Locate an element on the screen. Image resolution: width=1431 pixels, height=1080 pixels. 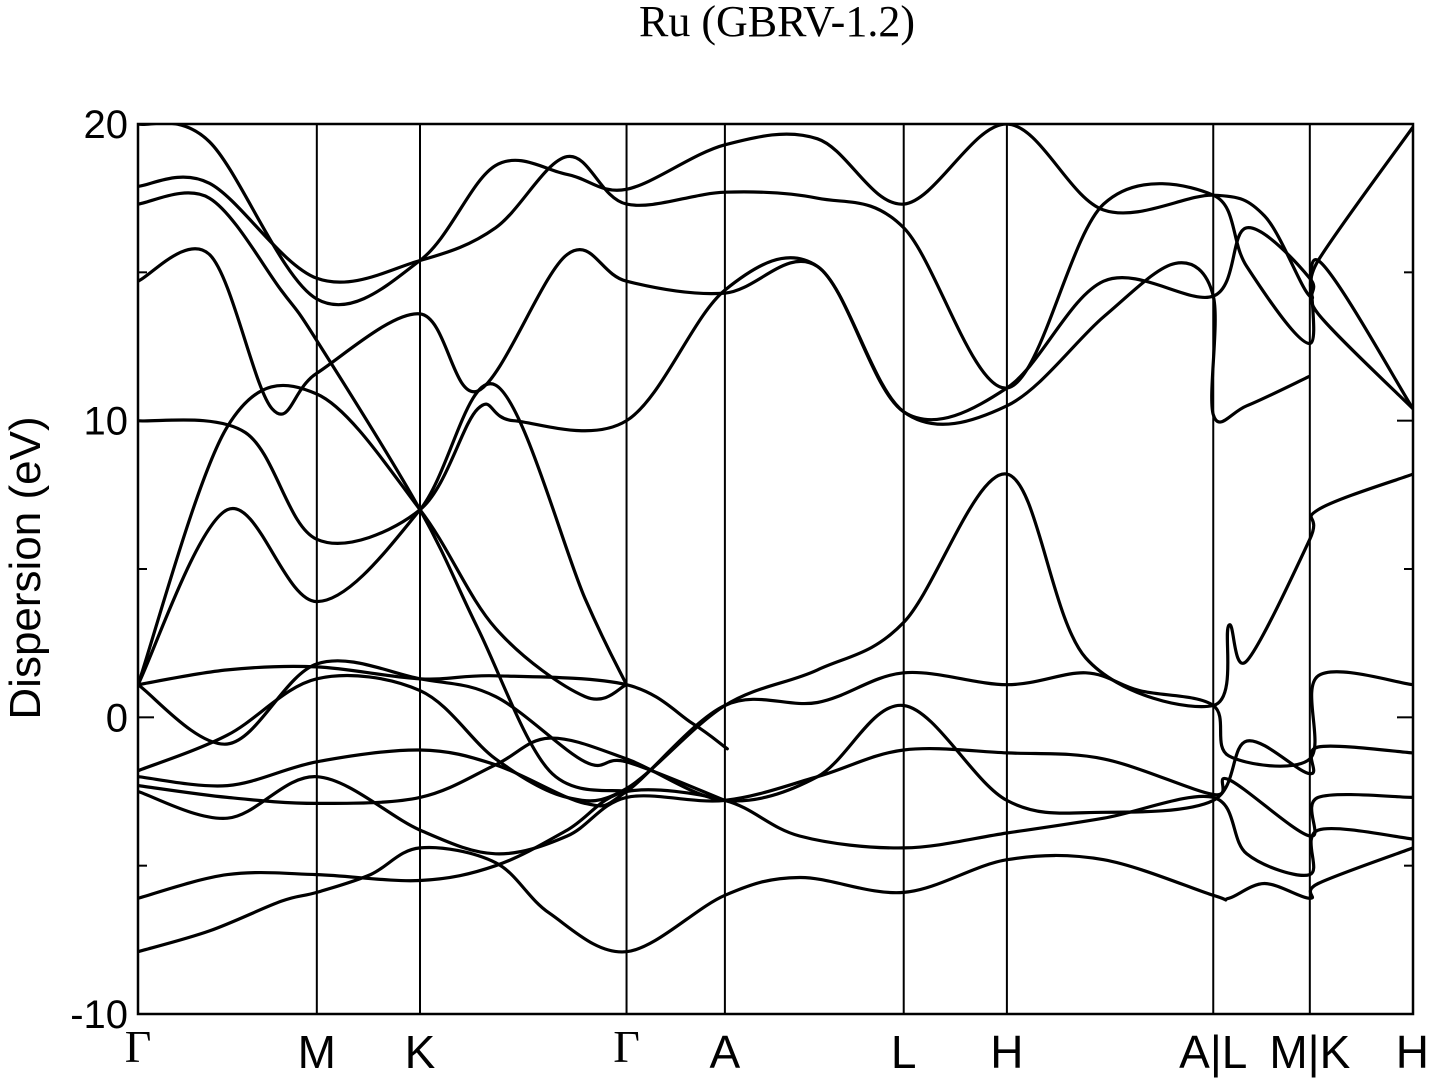
kpoint-label: M is located at coordinates (317, 1052).